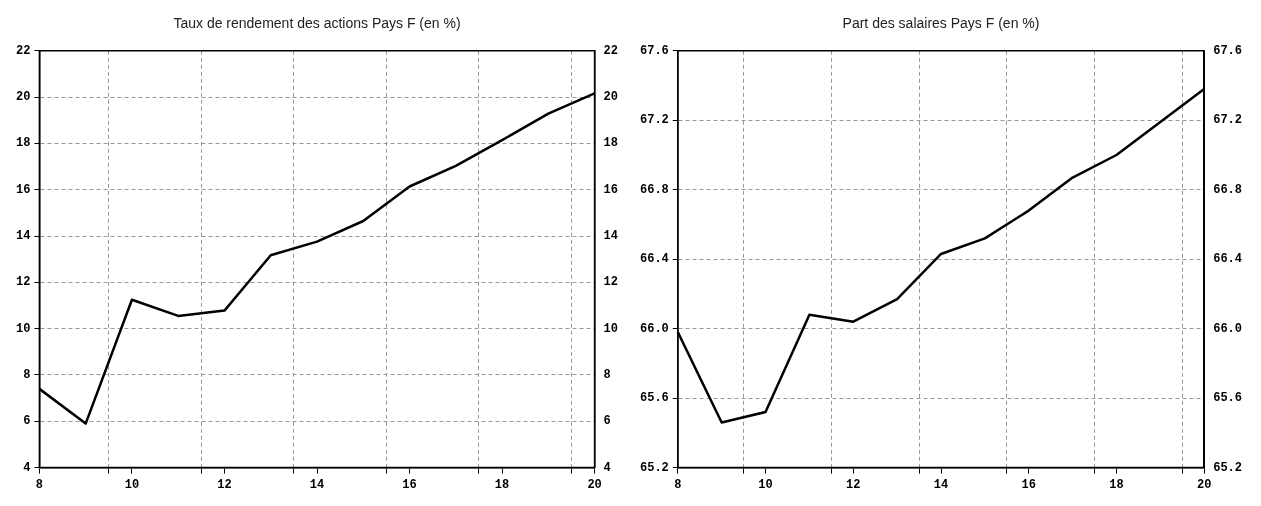 This screenshot has width=1261, height=506. What do you see at coordinates (610, 282) in the screenshot?
I see `y2-tick-label: 12` at bounding box center [610, 282].